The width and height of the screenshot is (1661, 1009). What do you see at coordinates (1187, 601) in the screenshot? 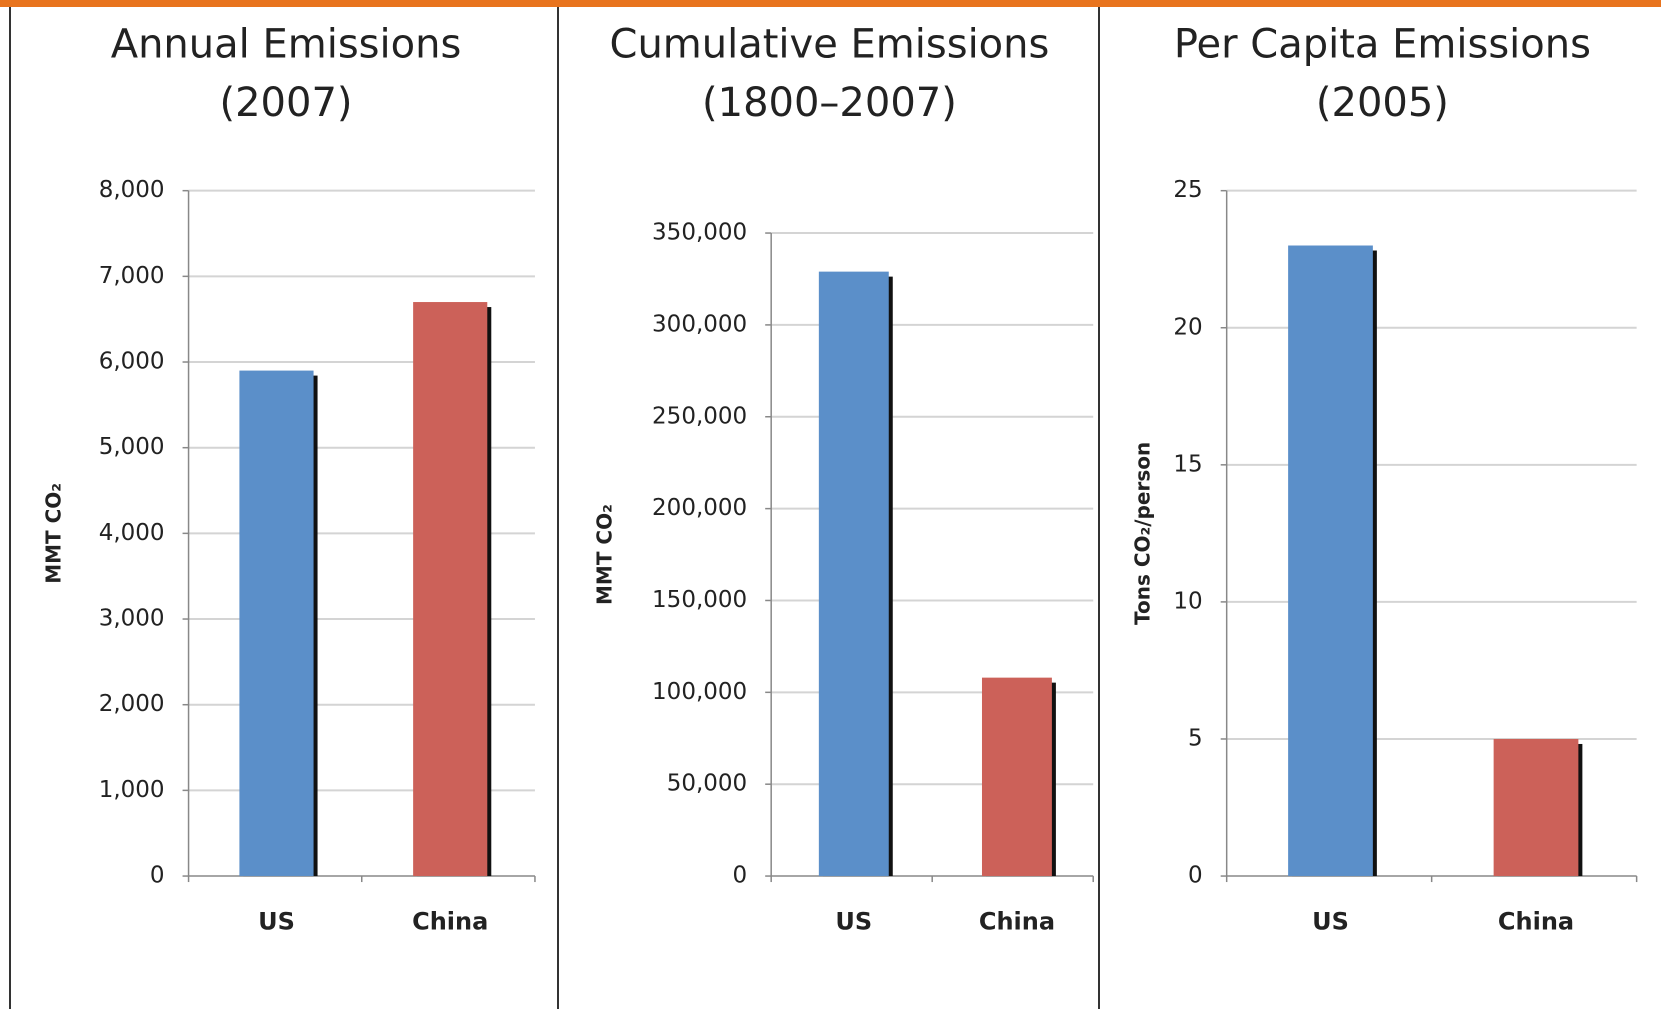
I see `y-tick-label: 10` at bounding box center [1187, 601].